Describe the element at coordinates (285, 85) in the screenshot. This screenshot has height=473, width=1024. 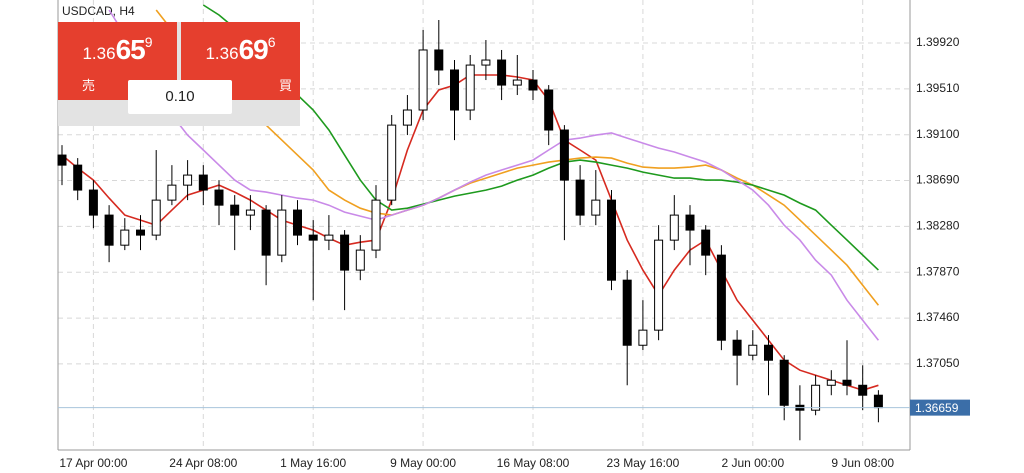
I see `buy-label: 買` at that location.